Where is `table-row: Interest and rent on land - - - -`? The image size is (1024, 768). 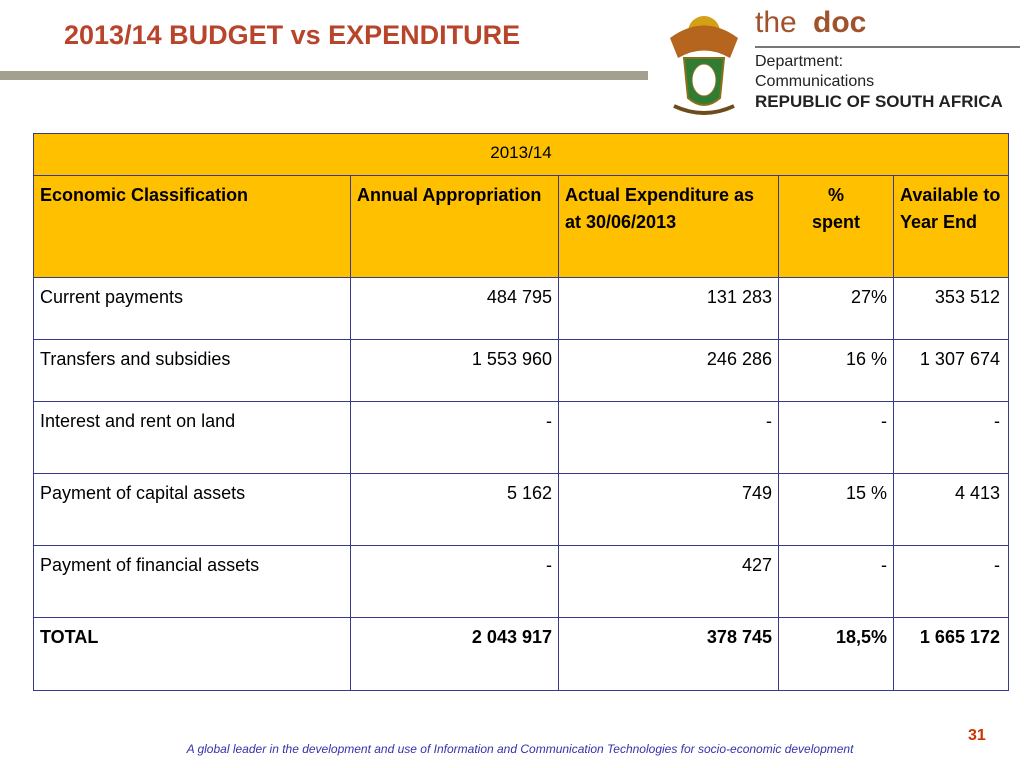 table-row: Interest and rent on land - - - - is located at coordinates (521, 437).